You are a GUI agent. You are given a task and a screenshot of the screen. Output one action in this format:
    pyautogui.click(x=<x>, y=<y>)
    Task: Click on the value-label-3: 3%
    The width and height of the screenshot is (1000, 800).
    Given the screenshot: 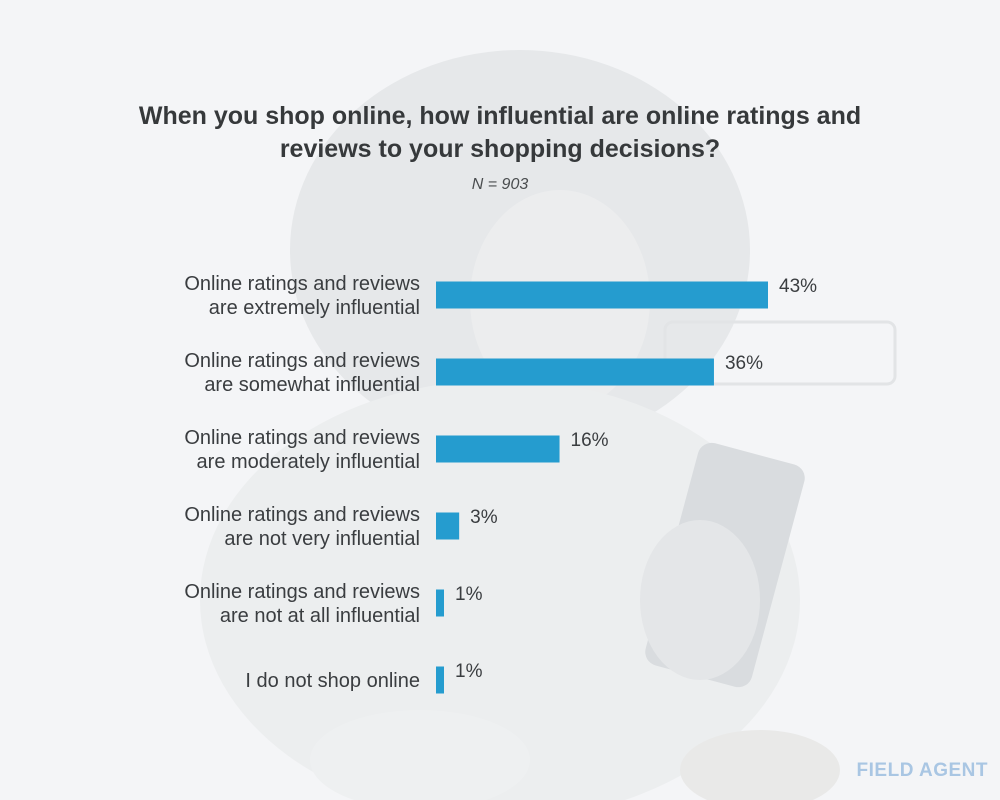 What is the action you would take?
    pyautogui.click(x=484, y=517)
    